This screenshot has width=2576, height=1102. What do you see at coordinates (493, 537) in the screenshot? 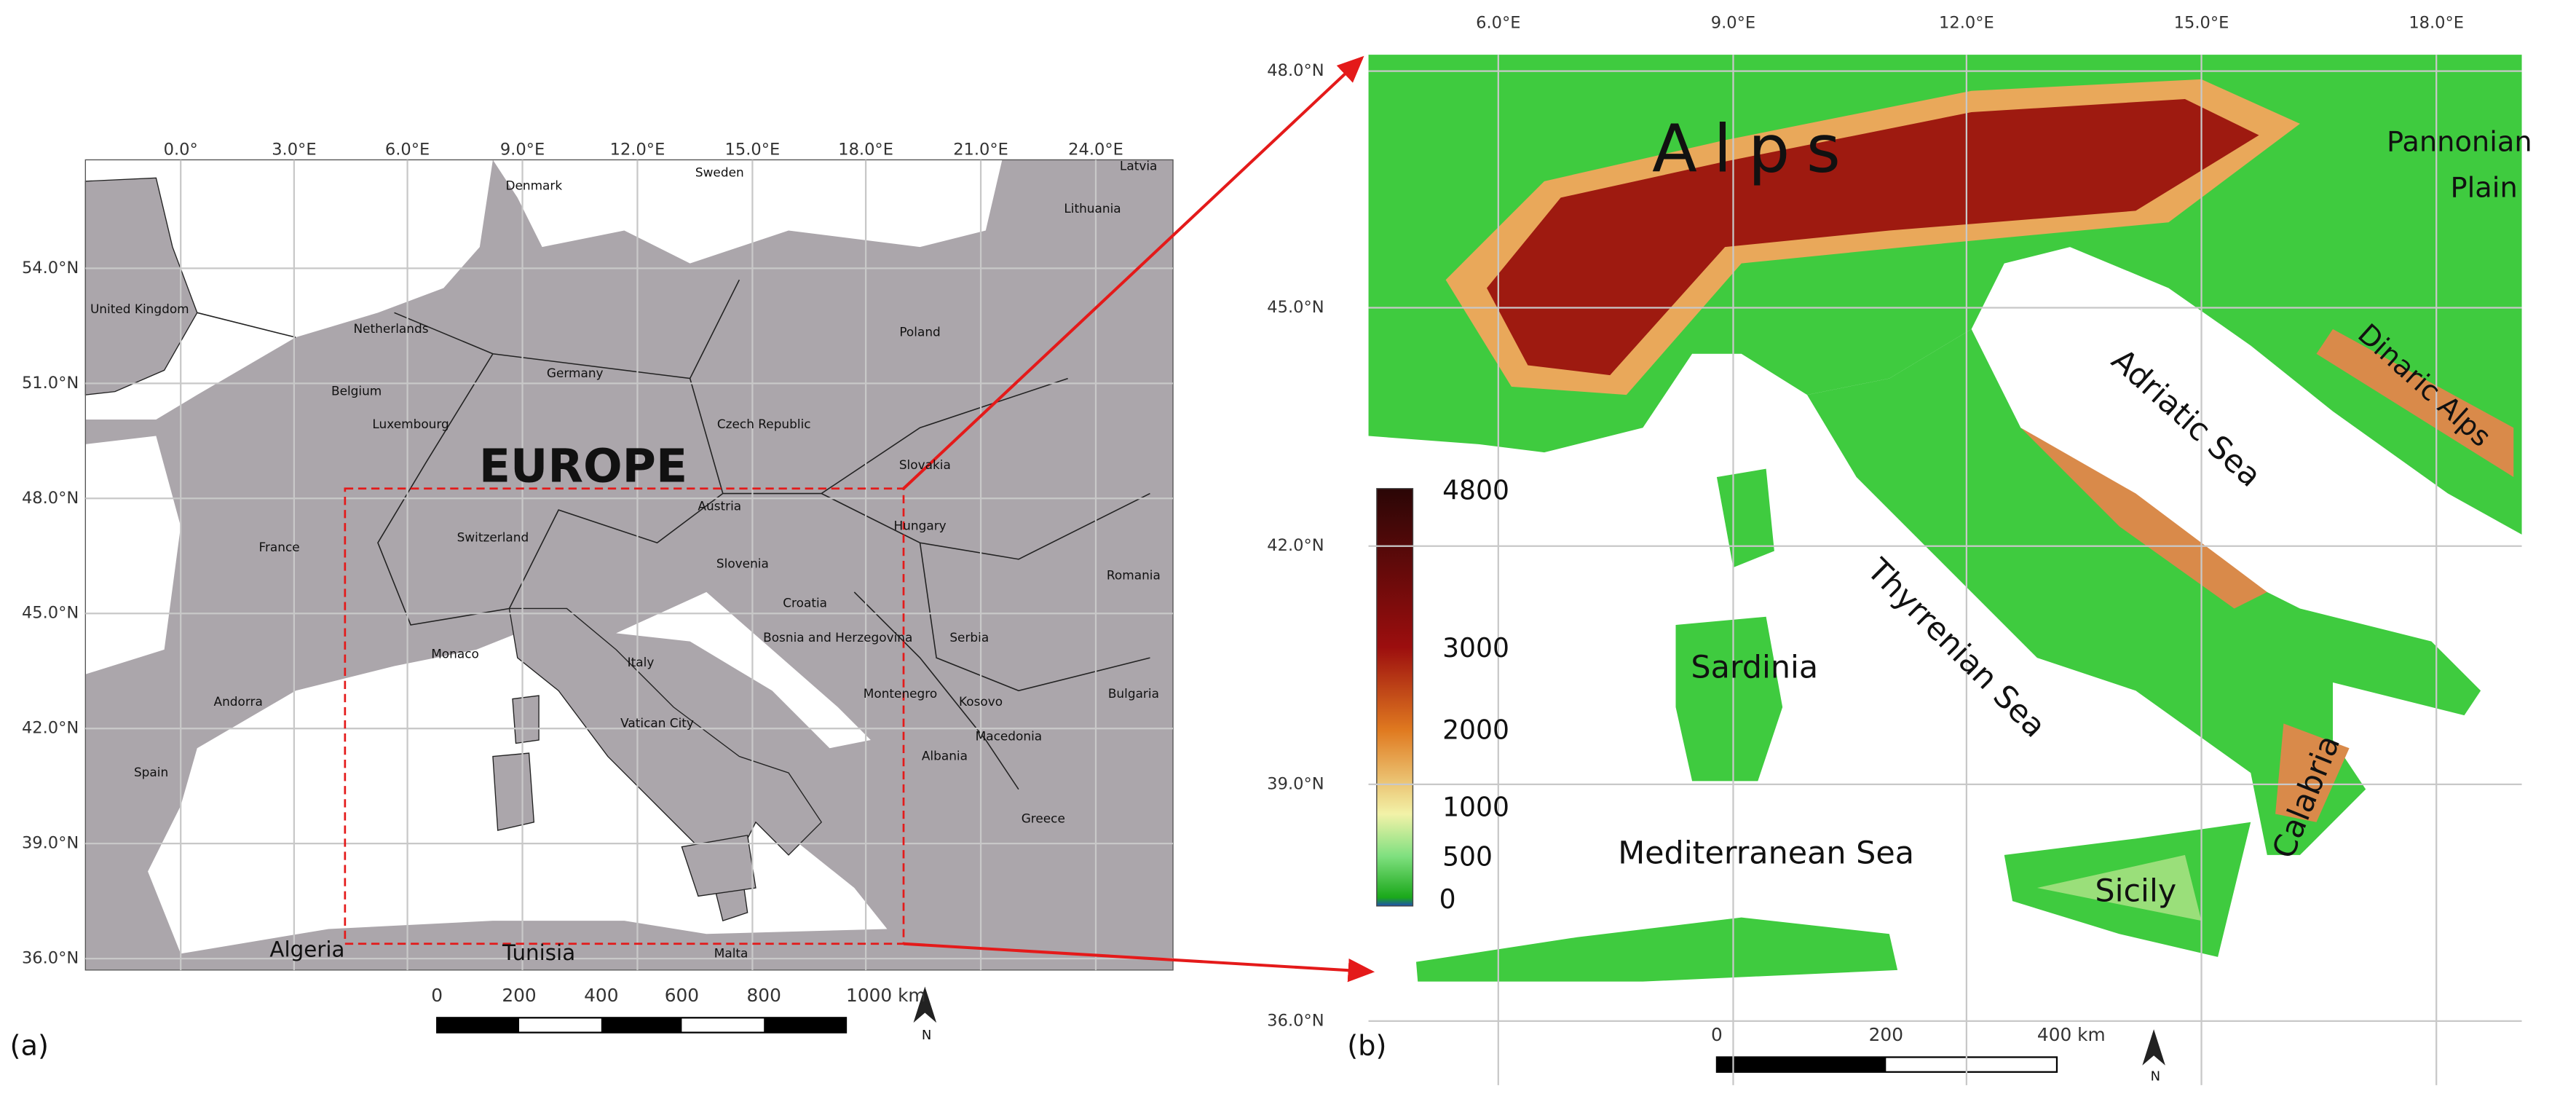
I see `country-label: Switzerland` at bounding box center [493, 537].